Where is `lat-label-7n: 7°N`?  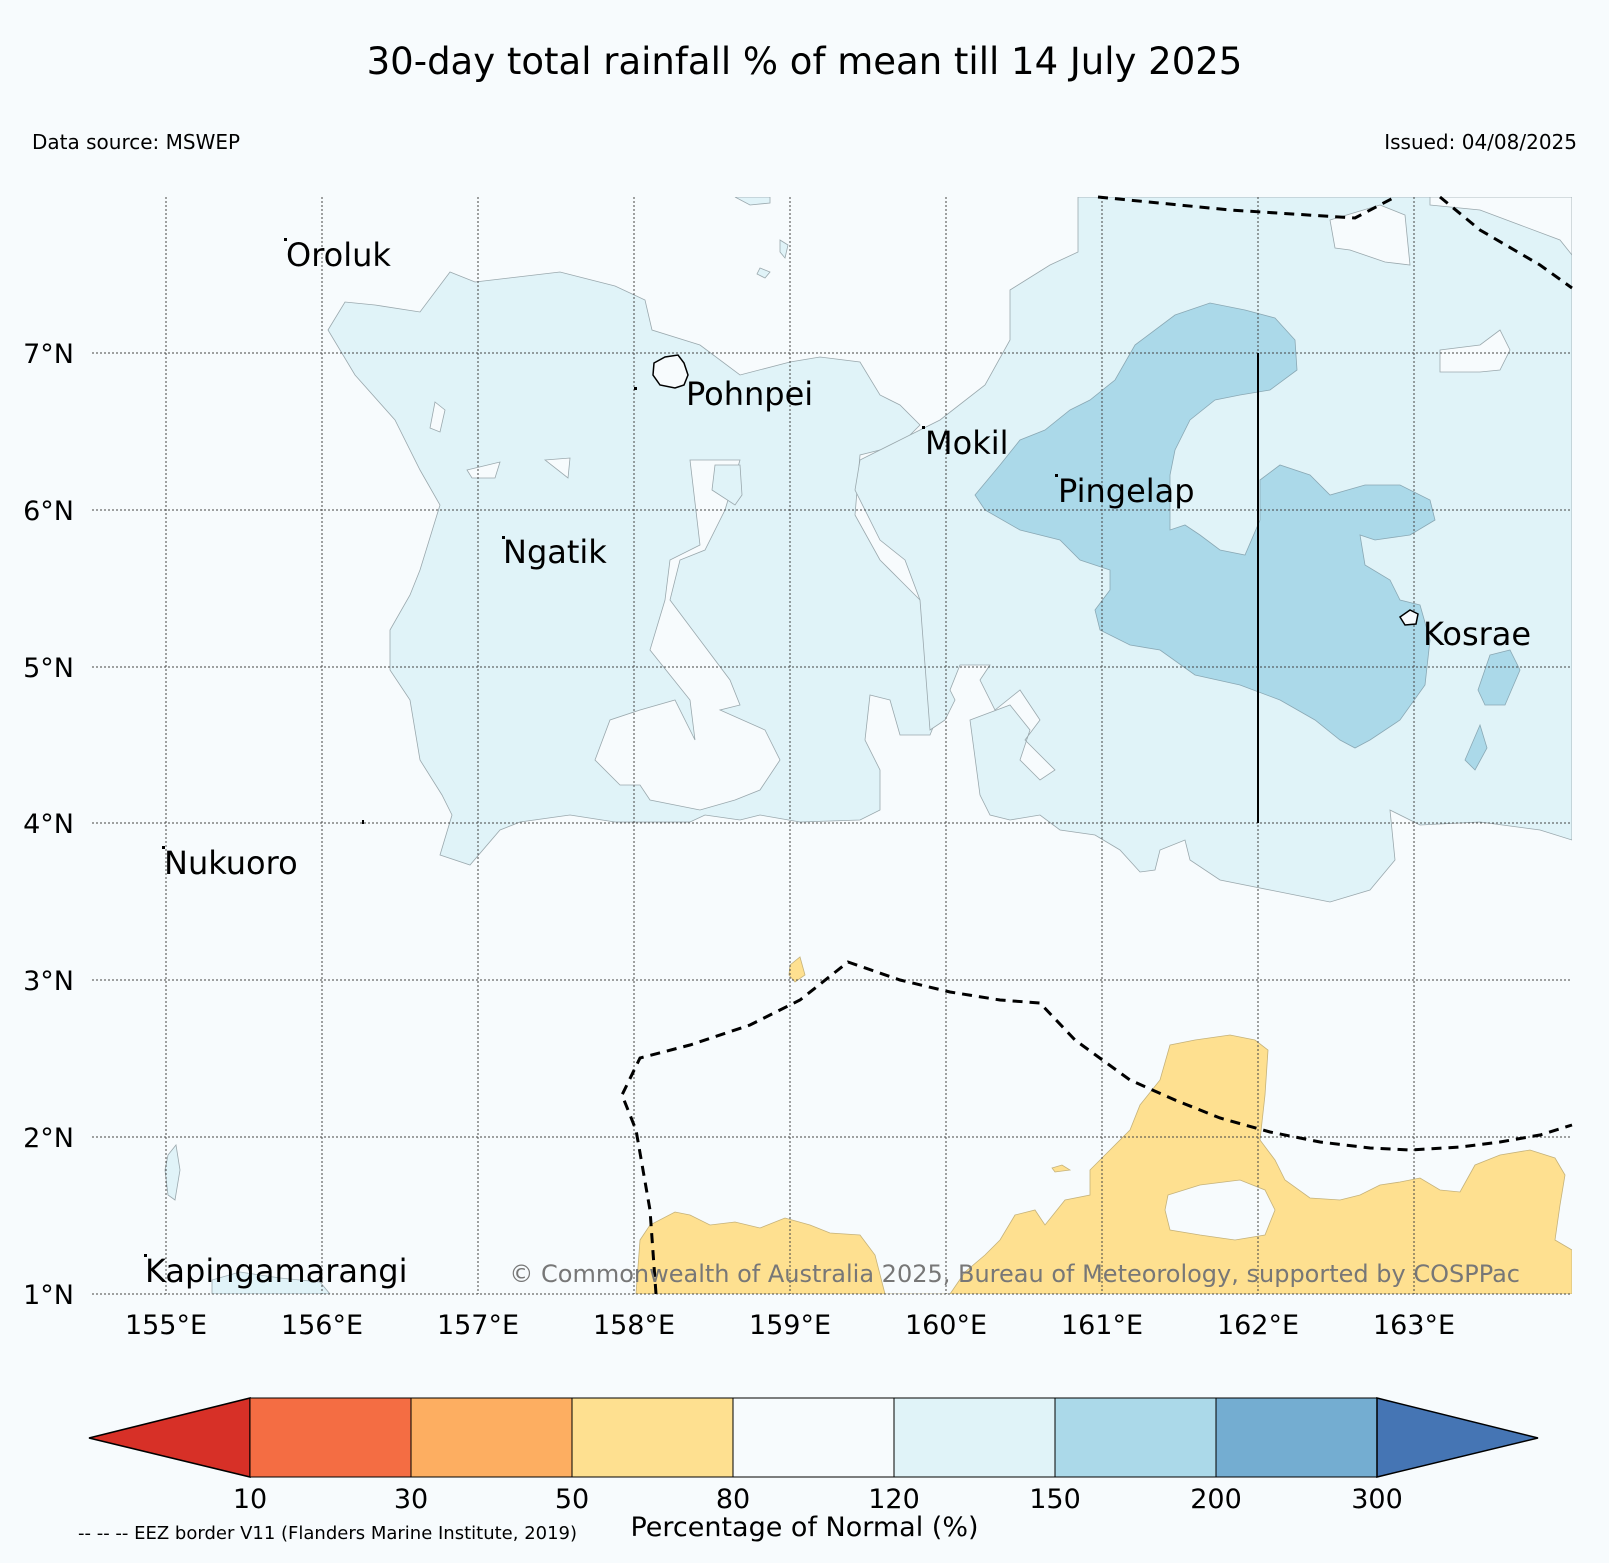
lat-label-7n: 7°N is located at coordinates (48, 354).